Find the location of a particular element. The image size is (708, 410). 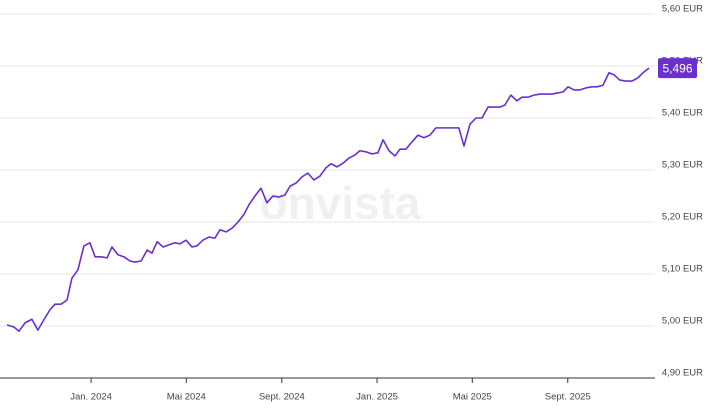

x-tick-label: Jan. 2024 is located at coordinates (91, 397).